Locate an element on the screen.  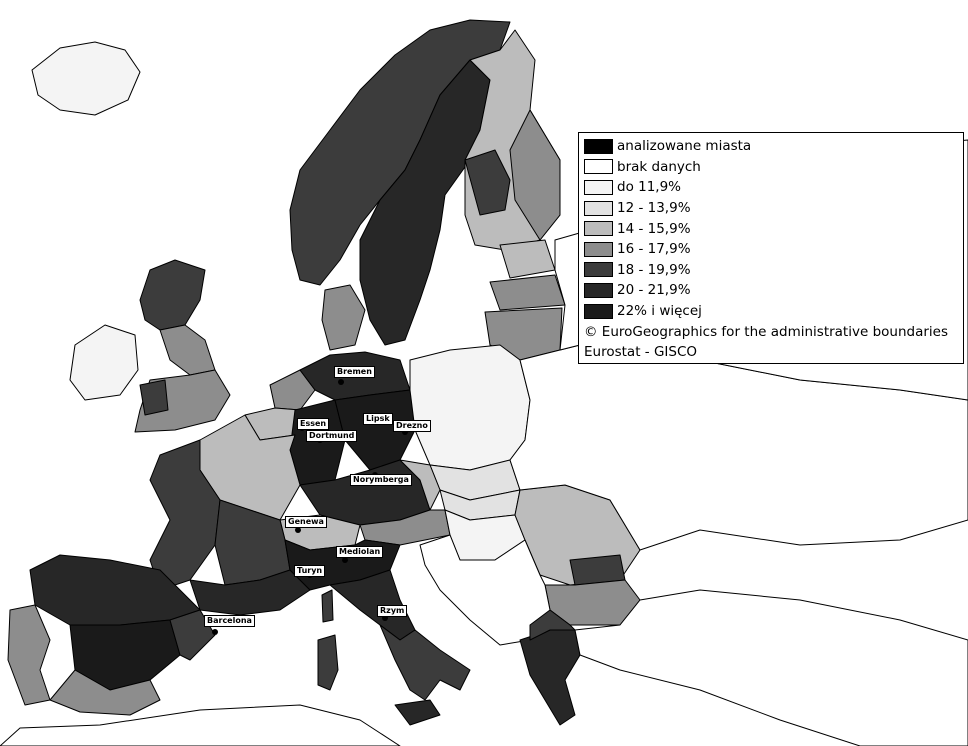
city-label-drezno: Drezno is located at coordinates (412, 426).